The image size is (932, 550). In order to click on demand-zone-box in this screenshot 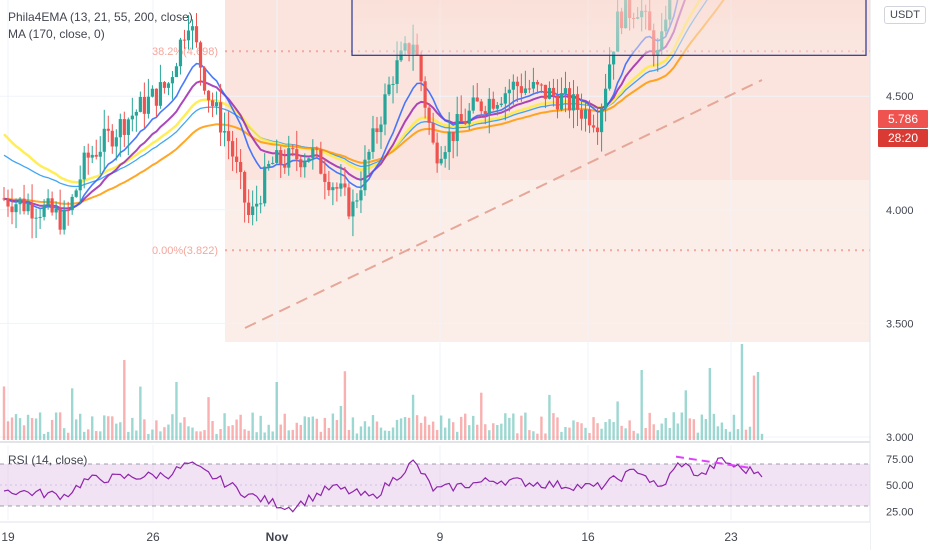, I will do `click(609, 28)`.